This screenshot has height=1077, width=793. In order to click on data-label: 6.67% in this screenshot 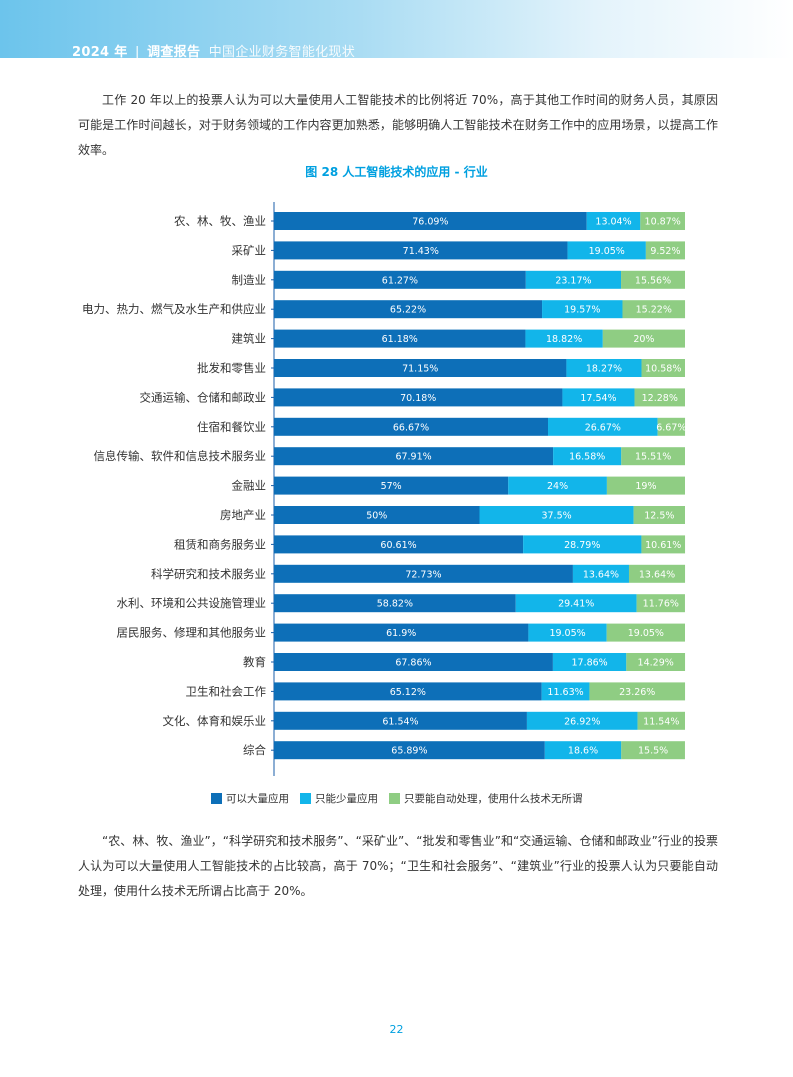, I will do `click(671, 427)`.